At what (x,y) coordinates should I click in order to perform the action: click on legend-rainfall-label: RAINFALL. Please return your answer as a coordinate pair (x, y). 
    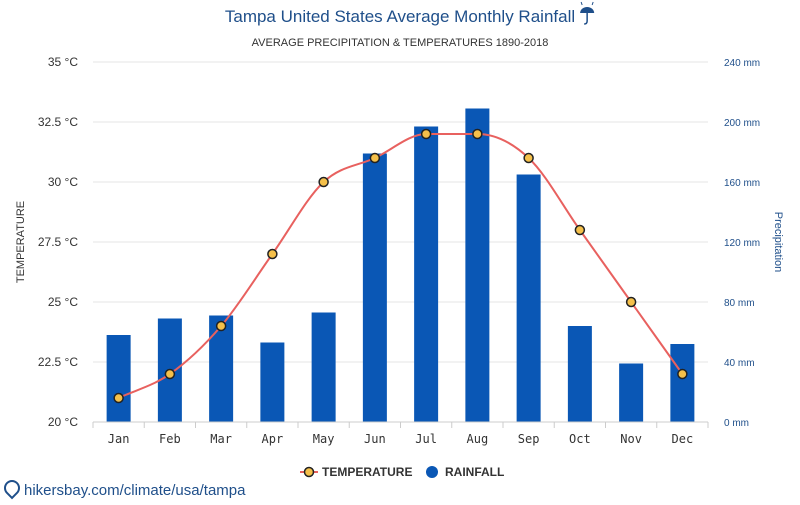
    Looking at the image, I should click on (474, 472).